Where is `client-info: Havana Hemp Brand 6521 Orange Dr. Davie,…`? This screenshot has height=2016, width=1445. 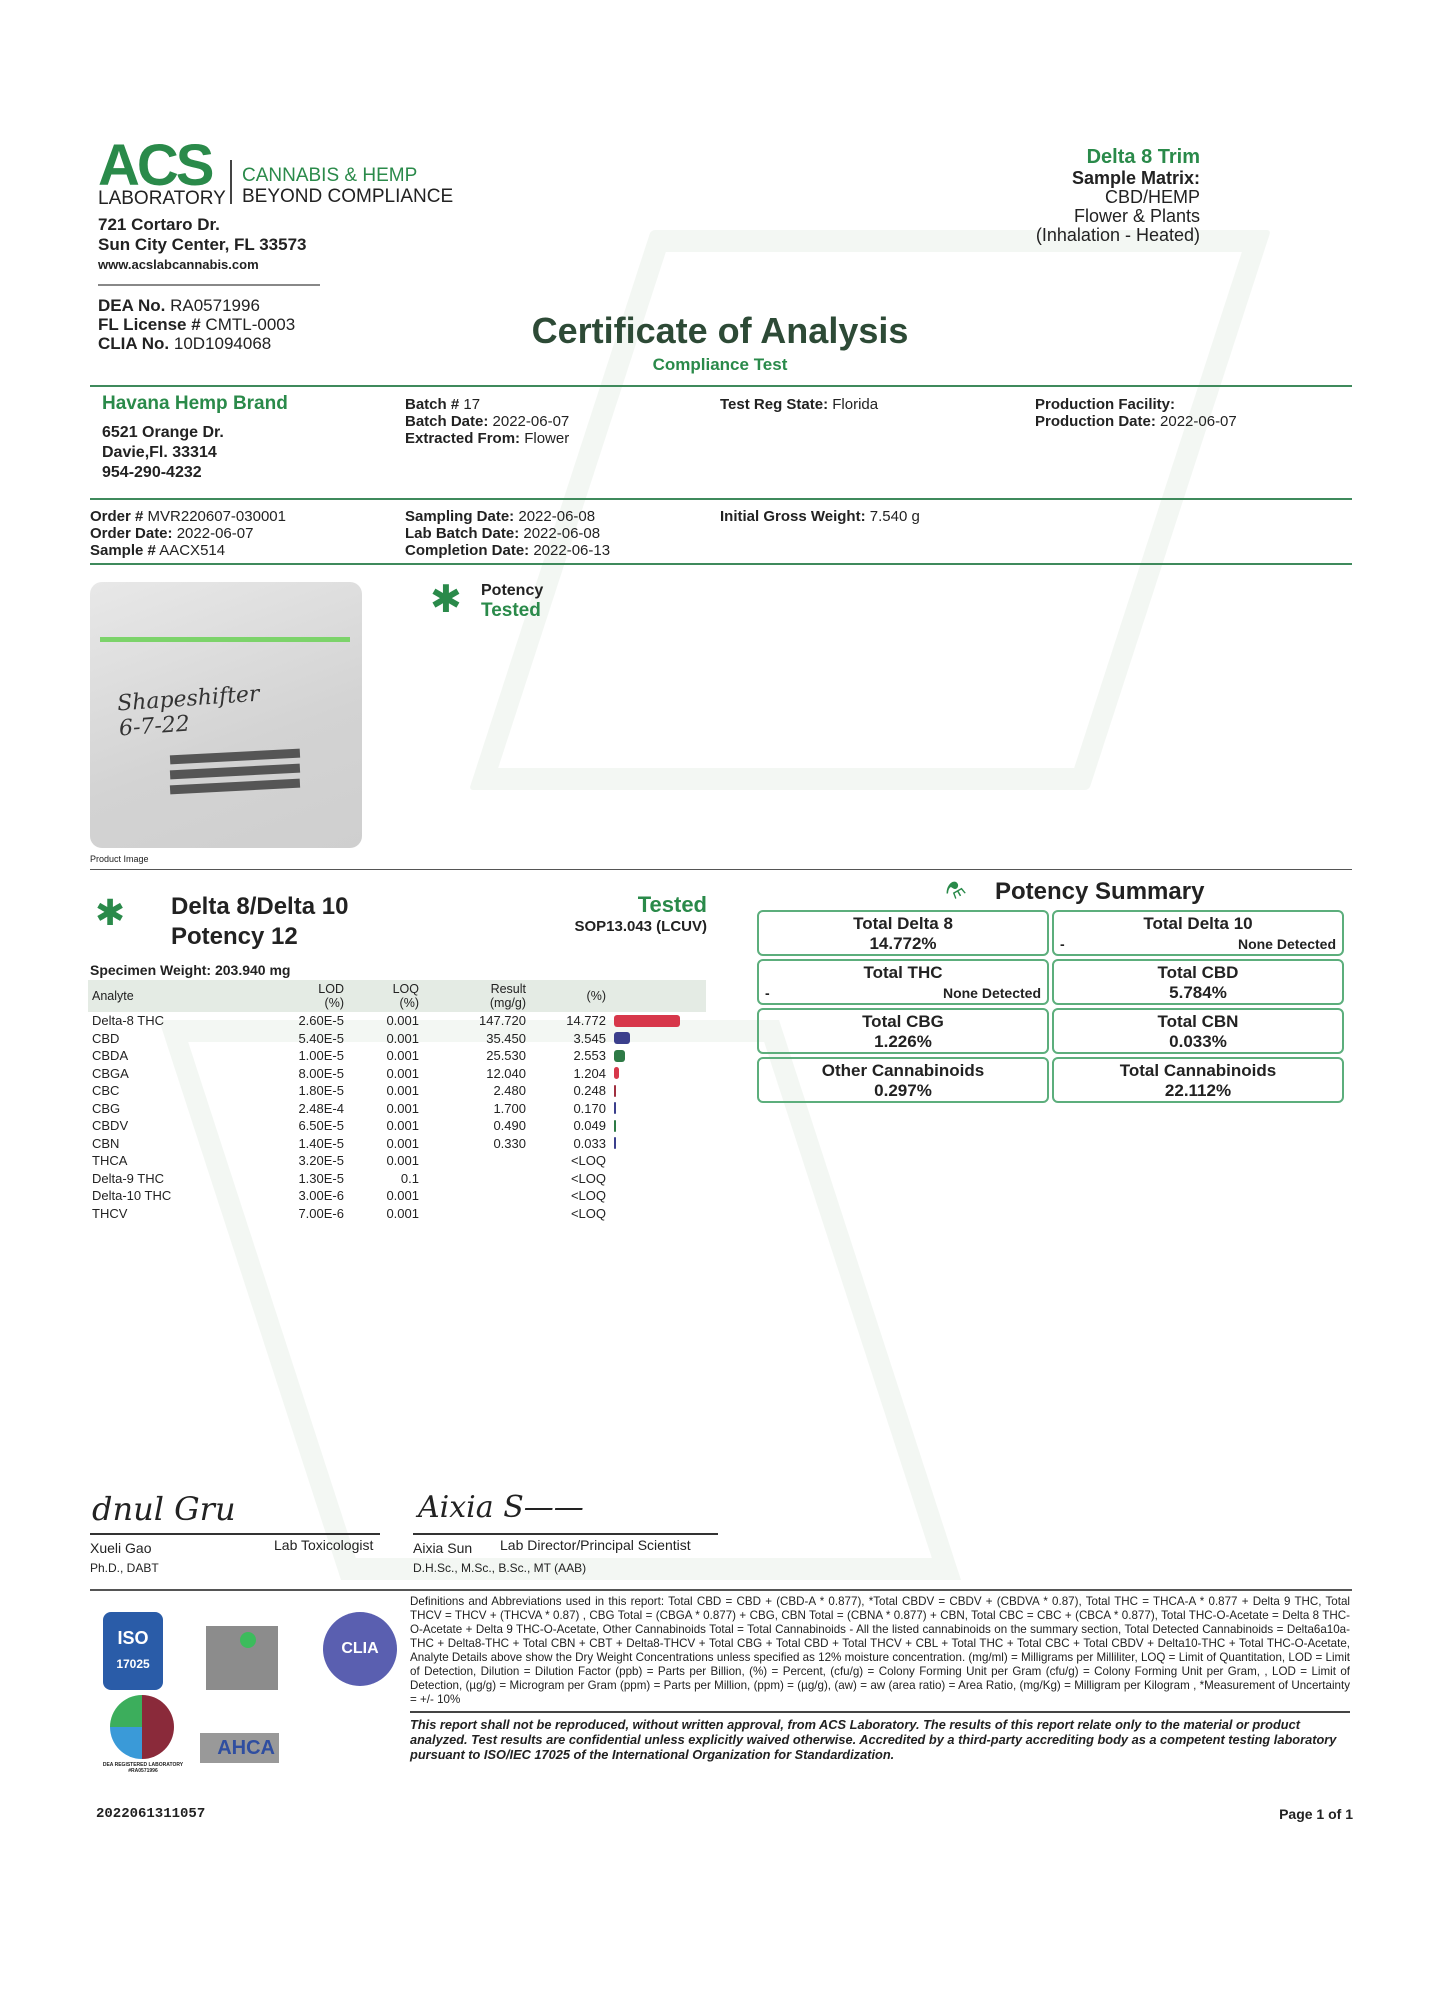 client-info: Havana Hemp Brand 6521 Orange Dr. Davie,… is located at coordinates (195, 437).